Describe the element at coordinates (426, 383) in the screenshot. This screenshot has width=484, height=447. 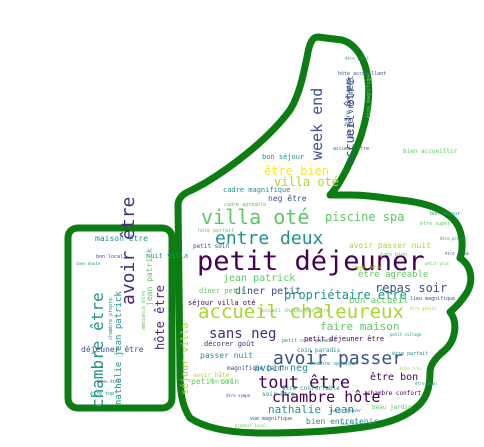
I see `word-cloud-term: être beau` at that location.